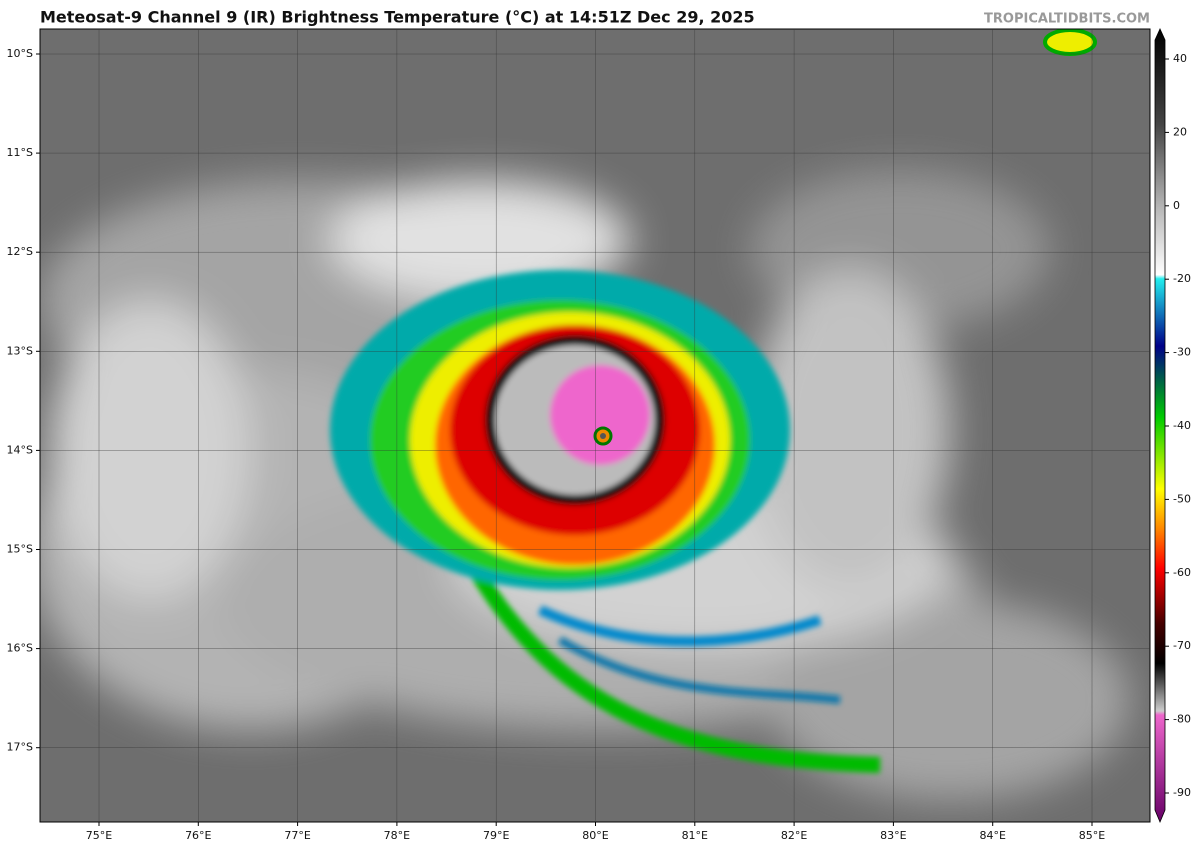 Image resolution: width=1200 pixels, height=849 pixels. What do you see at coordinates (893, 835) in the screenshot?
I see `lon-label: 83°E` at bounding box center [893, 835].